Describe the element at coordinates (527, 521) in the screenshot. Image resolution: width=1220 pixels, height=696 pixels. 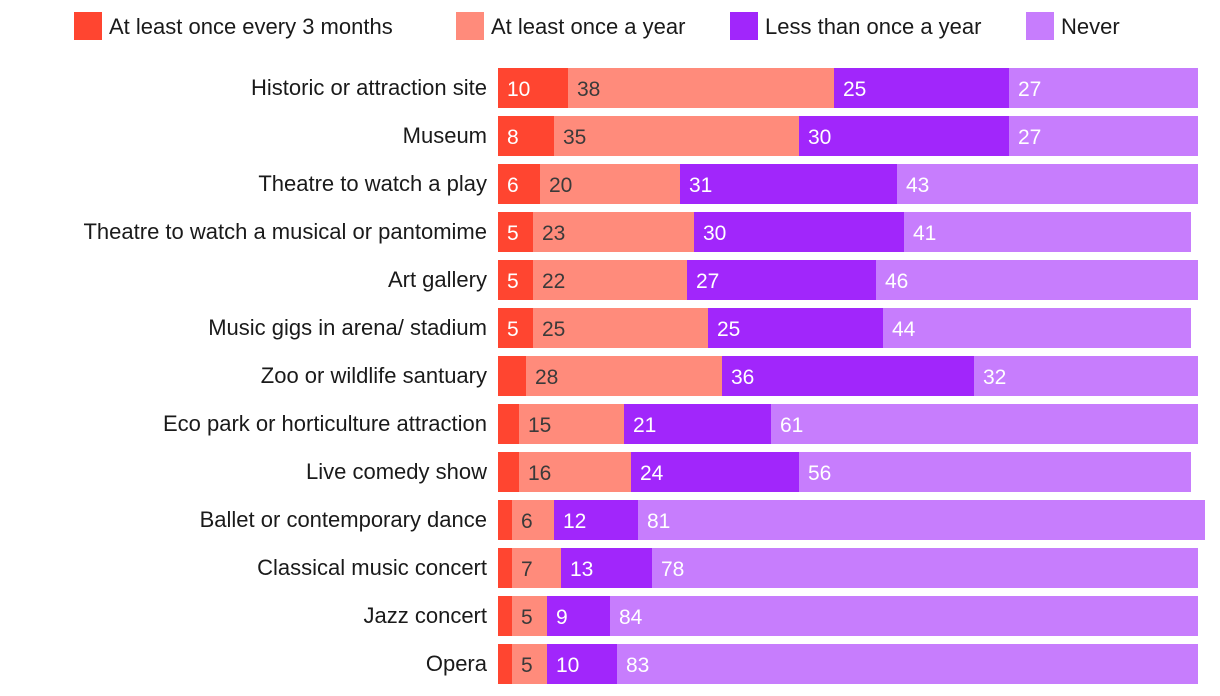
I see `data-label-at-least-once-a-year: 6` at that location.